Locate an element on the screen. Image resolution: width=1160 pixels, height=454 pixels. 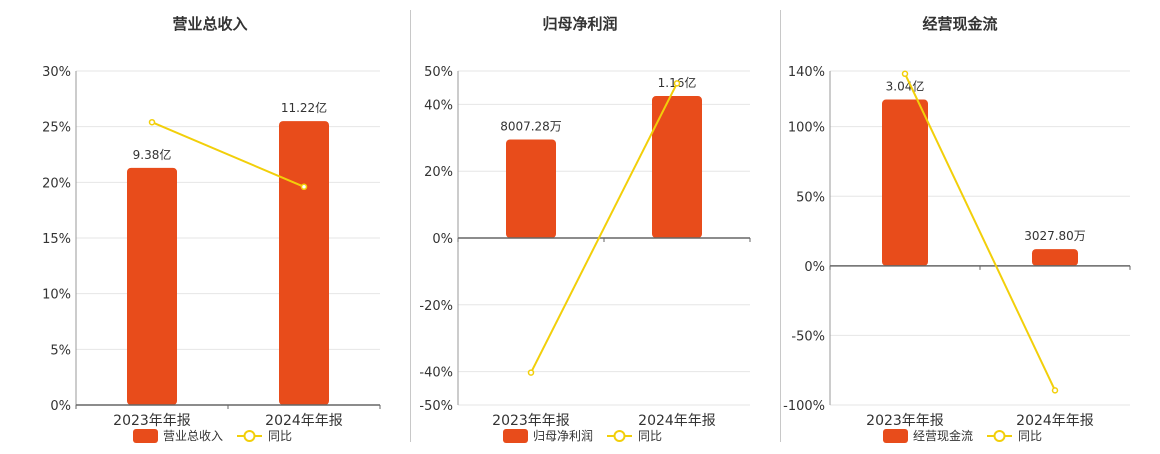
y-tick-label: 25% is located at coordinates (56, 128).